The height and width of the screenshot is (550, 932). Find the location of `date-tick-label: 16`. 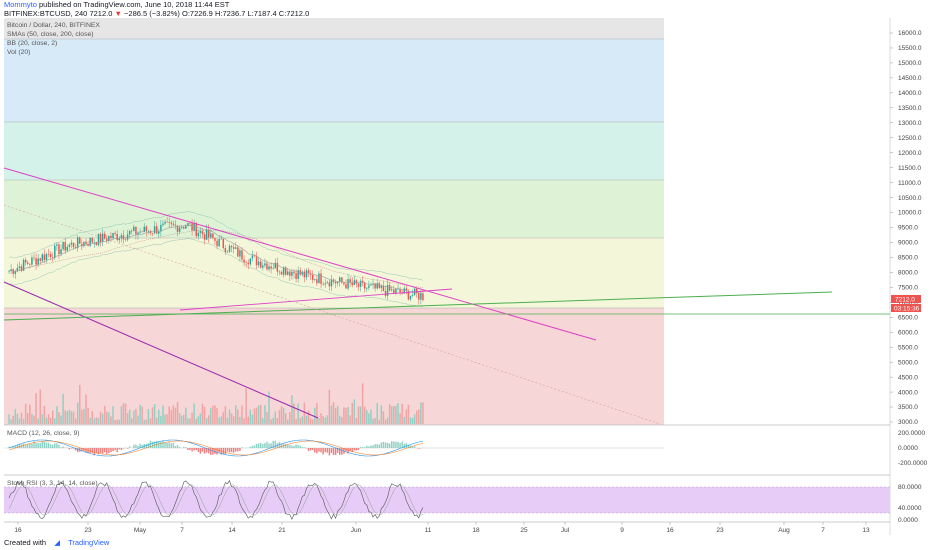

date-tick-label: 16 is located at coordinates (18, 530).